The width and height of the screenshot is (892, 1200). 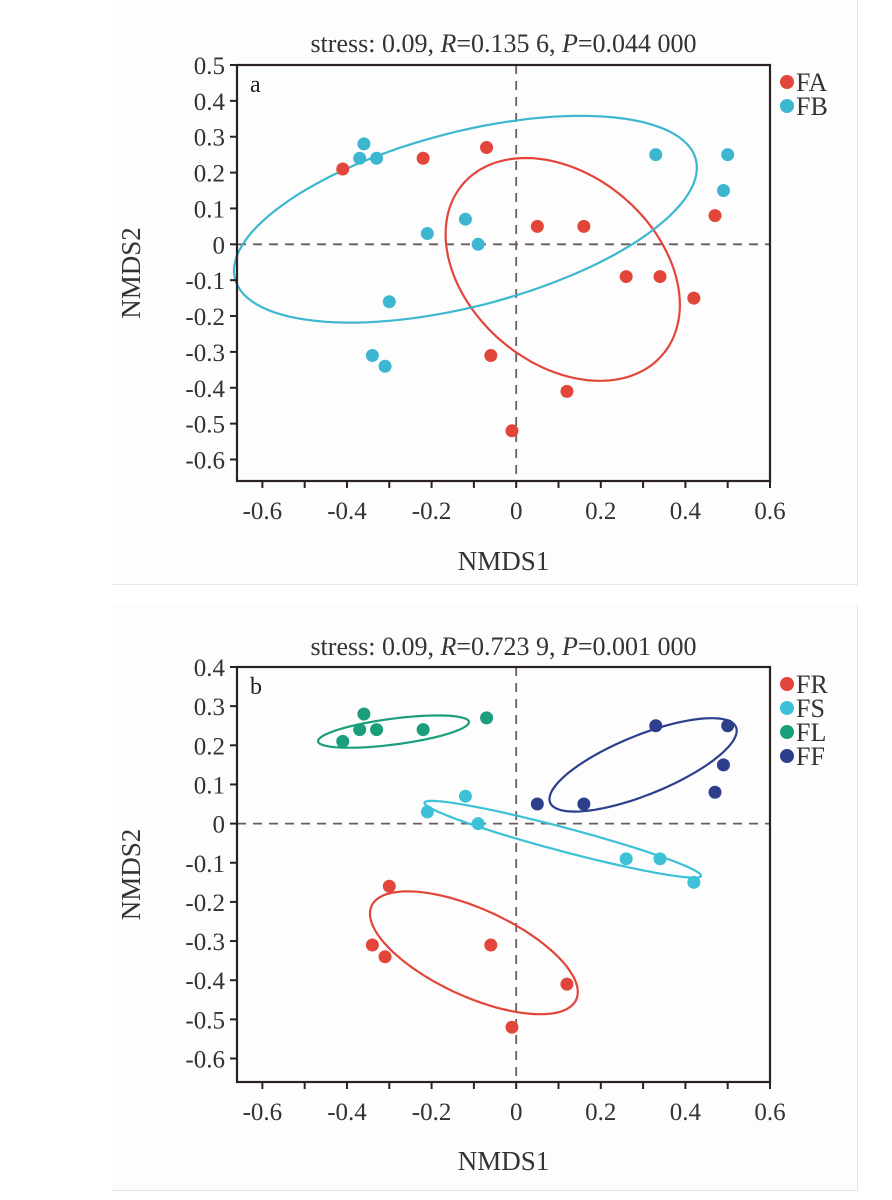 What do you see at coordinates (787, 106) in the screenshot?
I see `legend-marker-fb` at bounding box center [787, 106].